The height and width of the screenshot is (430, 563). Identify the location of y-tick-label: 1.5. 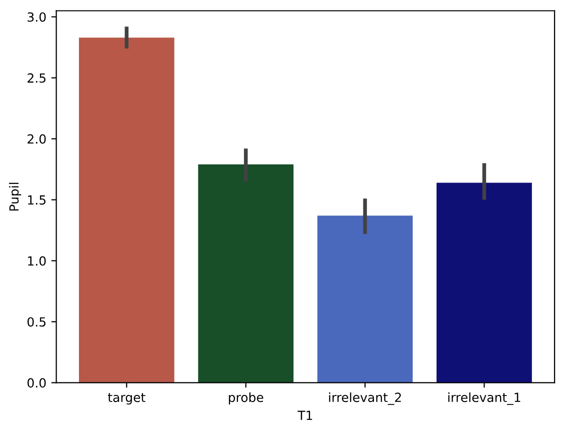
(37, 200).